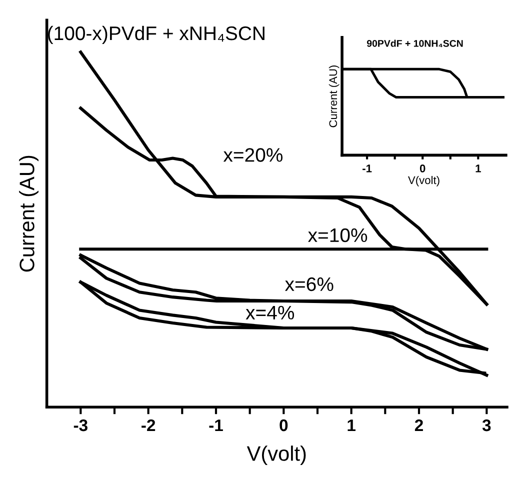 The width and height of the screenshot is (509, 479). What do you see at coordinates (270, 313) in the screenshot?
I see `series-label: x=4%` at bounding box center [270, 313].